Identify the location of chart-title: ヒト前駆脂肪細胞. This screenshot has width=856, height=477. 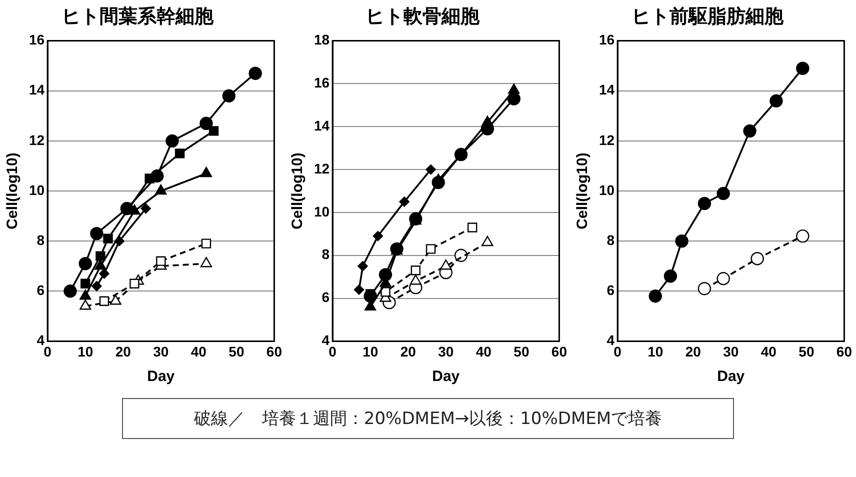
(708, 16).